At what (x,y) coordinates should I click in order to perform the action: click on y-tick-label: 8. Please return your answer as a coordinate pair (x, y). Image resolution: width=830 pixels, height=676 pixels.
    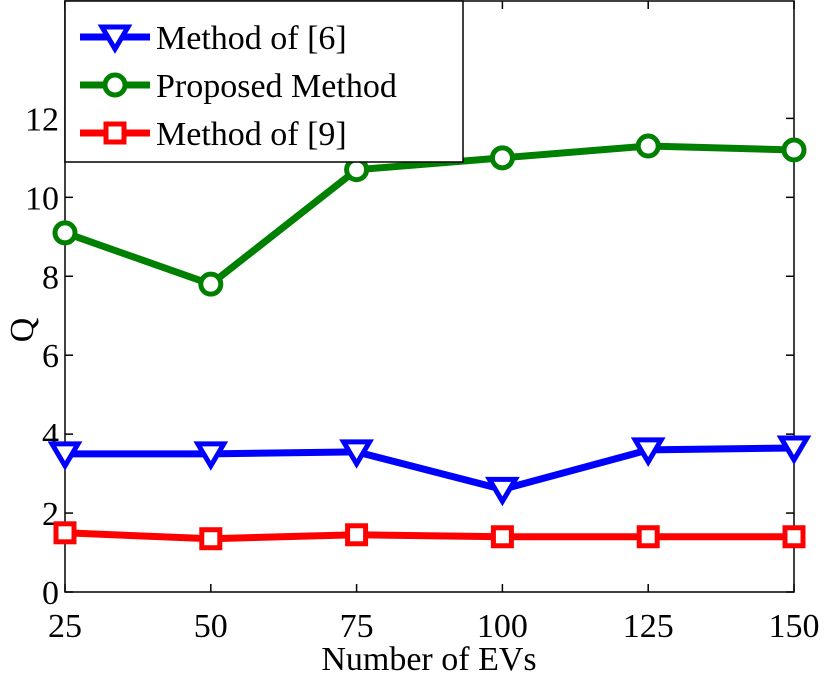
    Looking at the image, I should click on (50, 277).